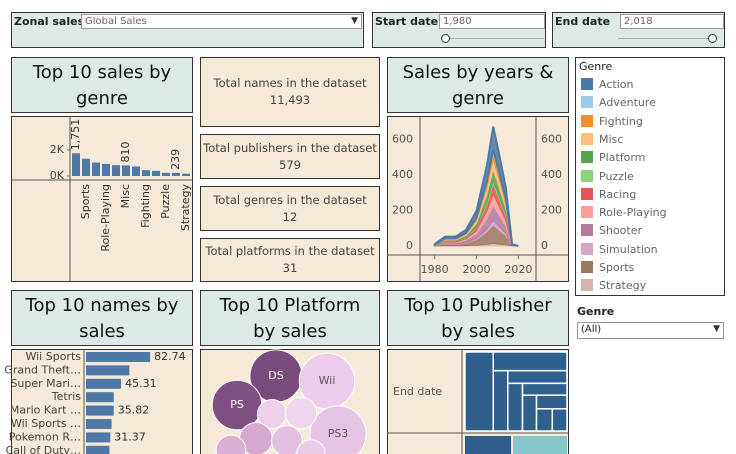 This screenshot has height=454, width=736. Describe the element at coordinates (607, 85) in the screenshot. I see `legend-item: Action` at that location.